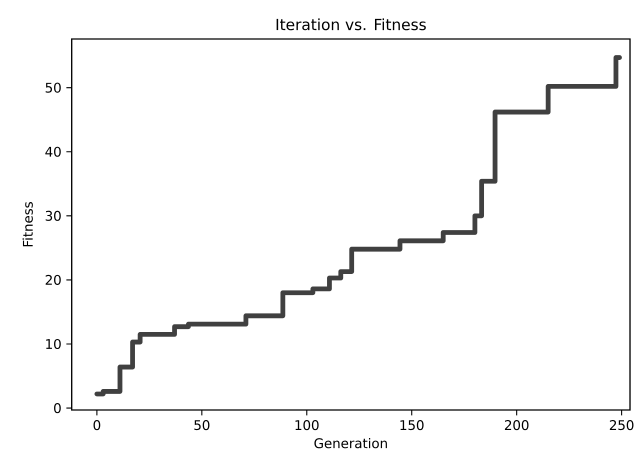  Describe the element at coordinates (516, 425) in the screenshot. I see `x-tick-label: 200` at that location.